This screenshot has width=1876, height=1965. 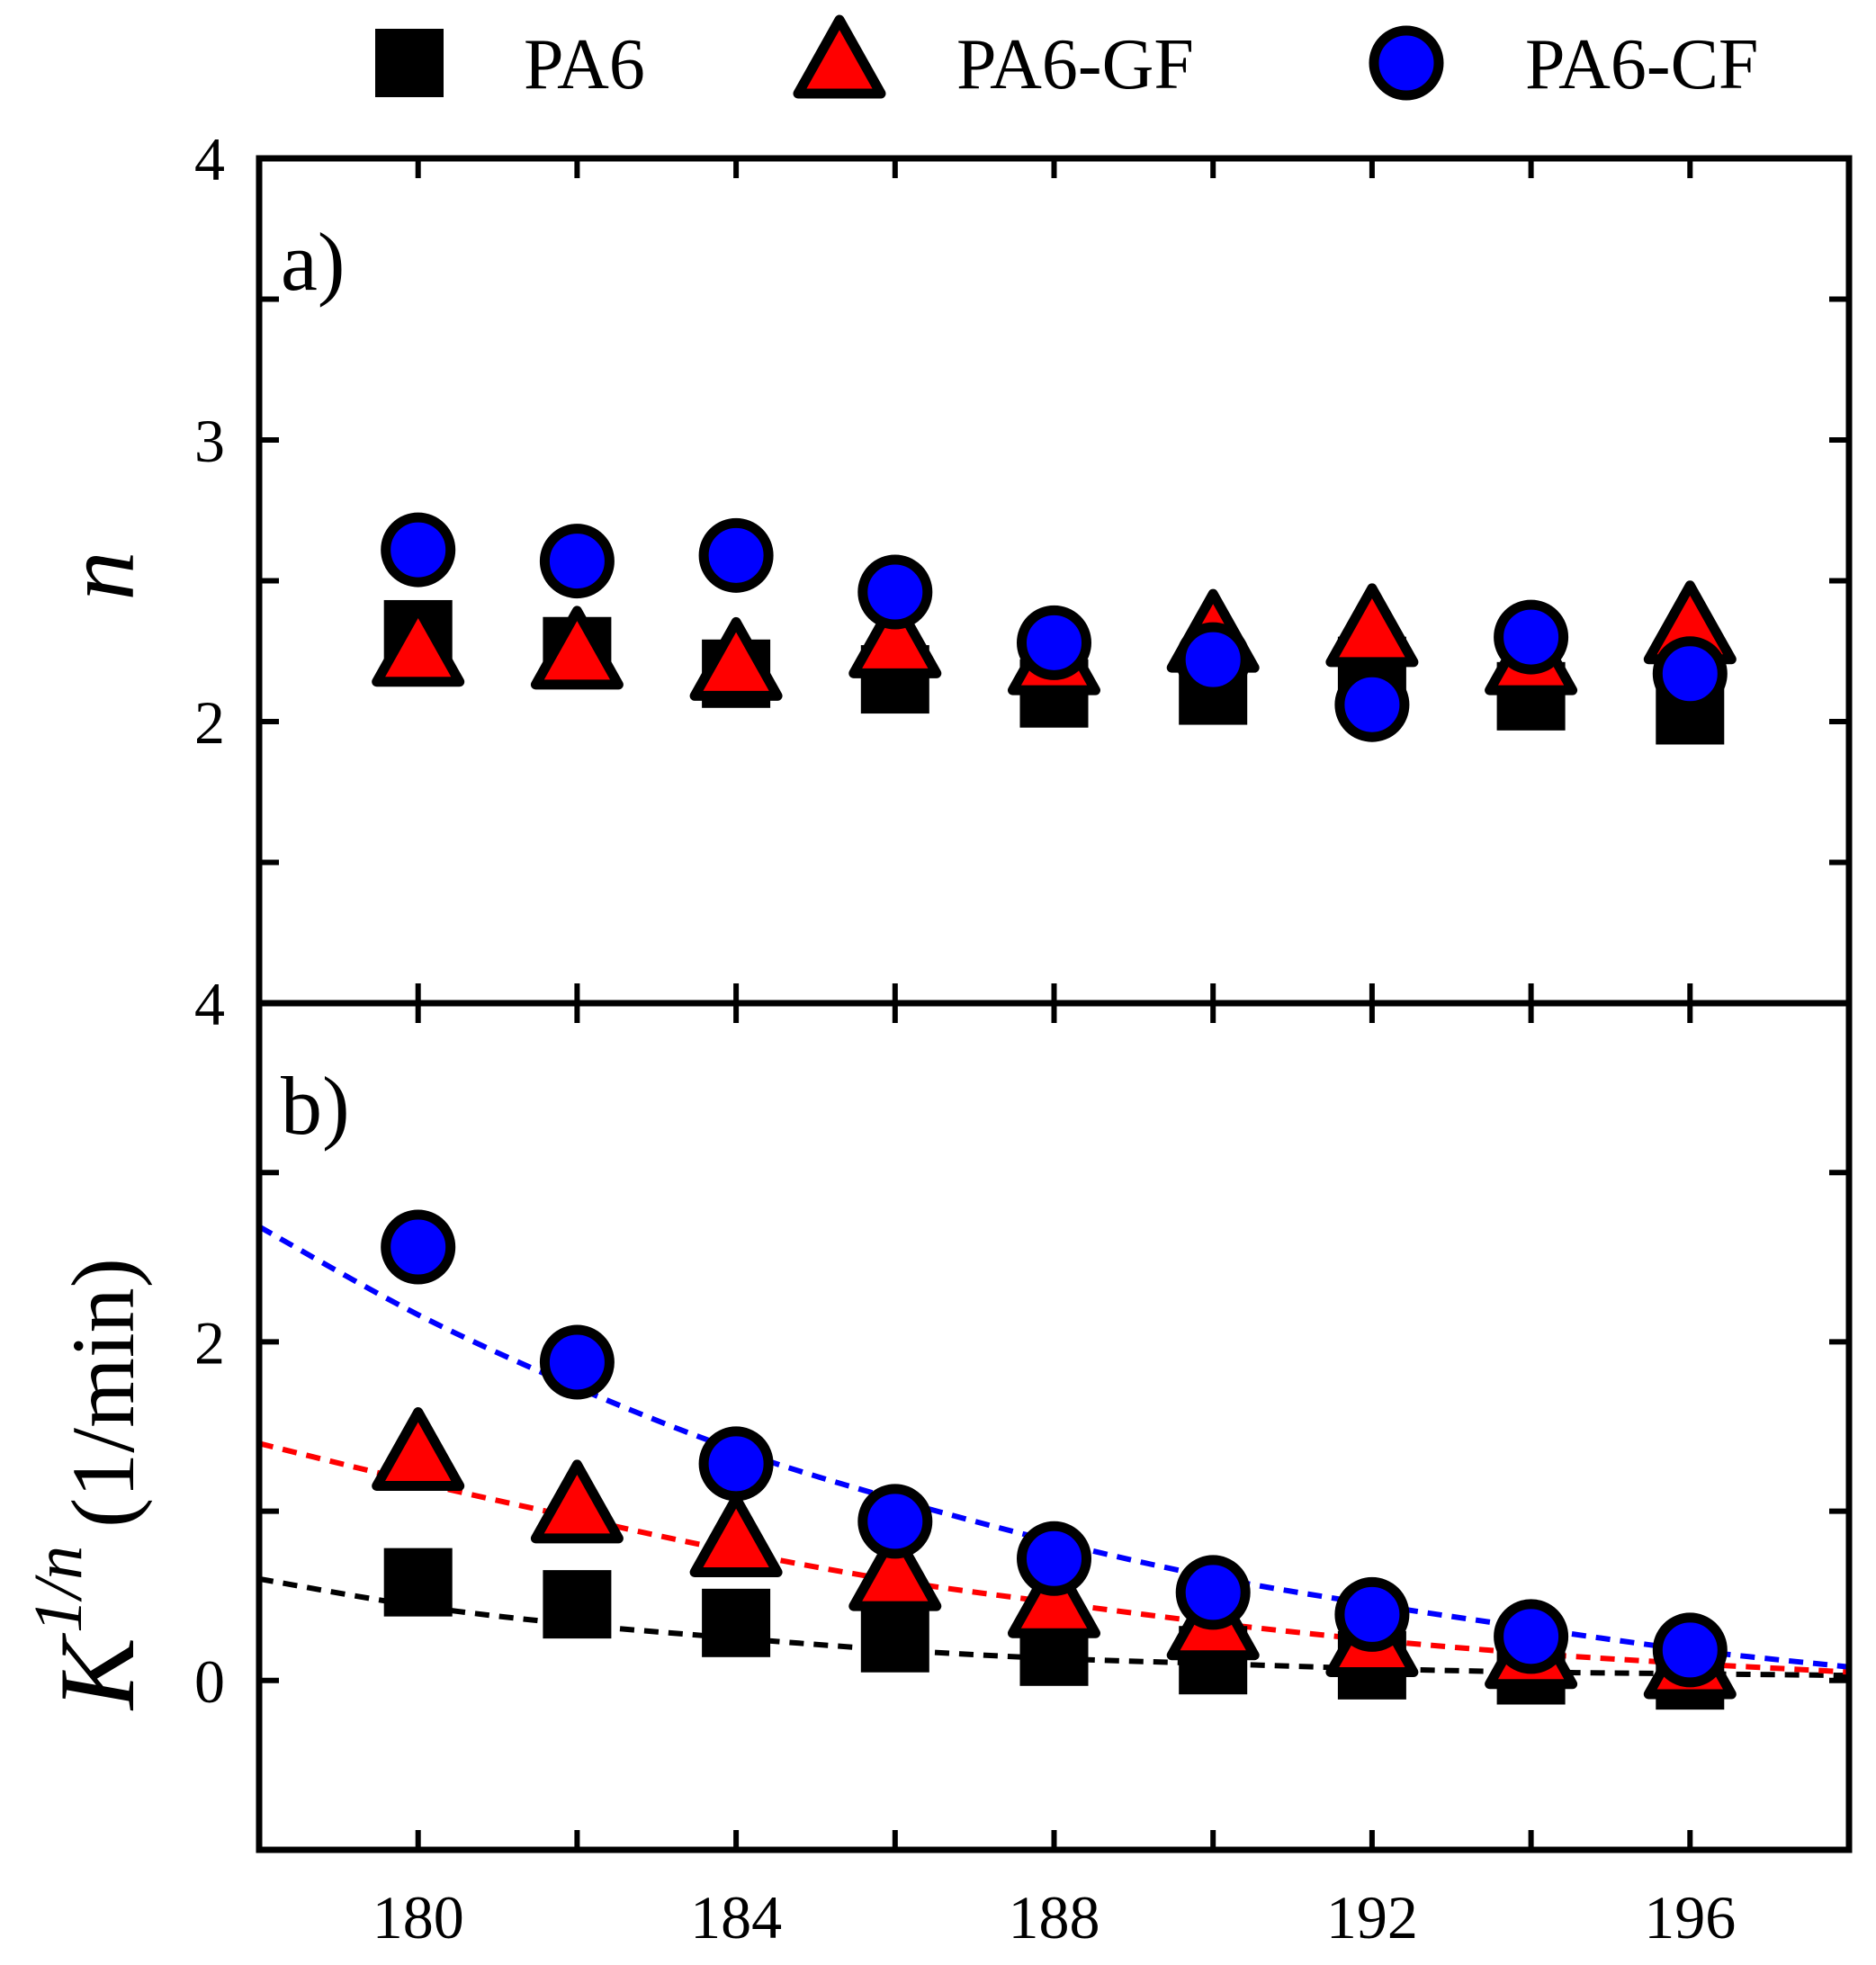 What do you see at coordinates (1054, 1917) in the screenshot?
I see `x-tick-label: 188` at bounding box center [1054, 1917].